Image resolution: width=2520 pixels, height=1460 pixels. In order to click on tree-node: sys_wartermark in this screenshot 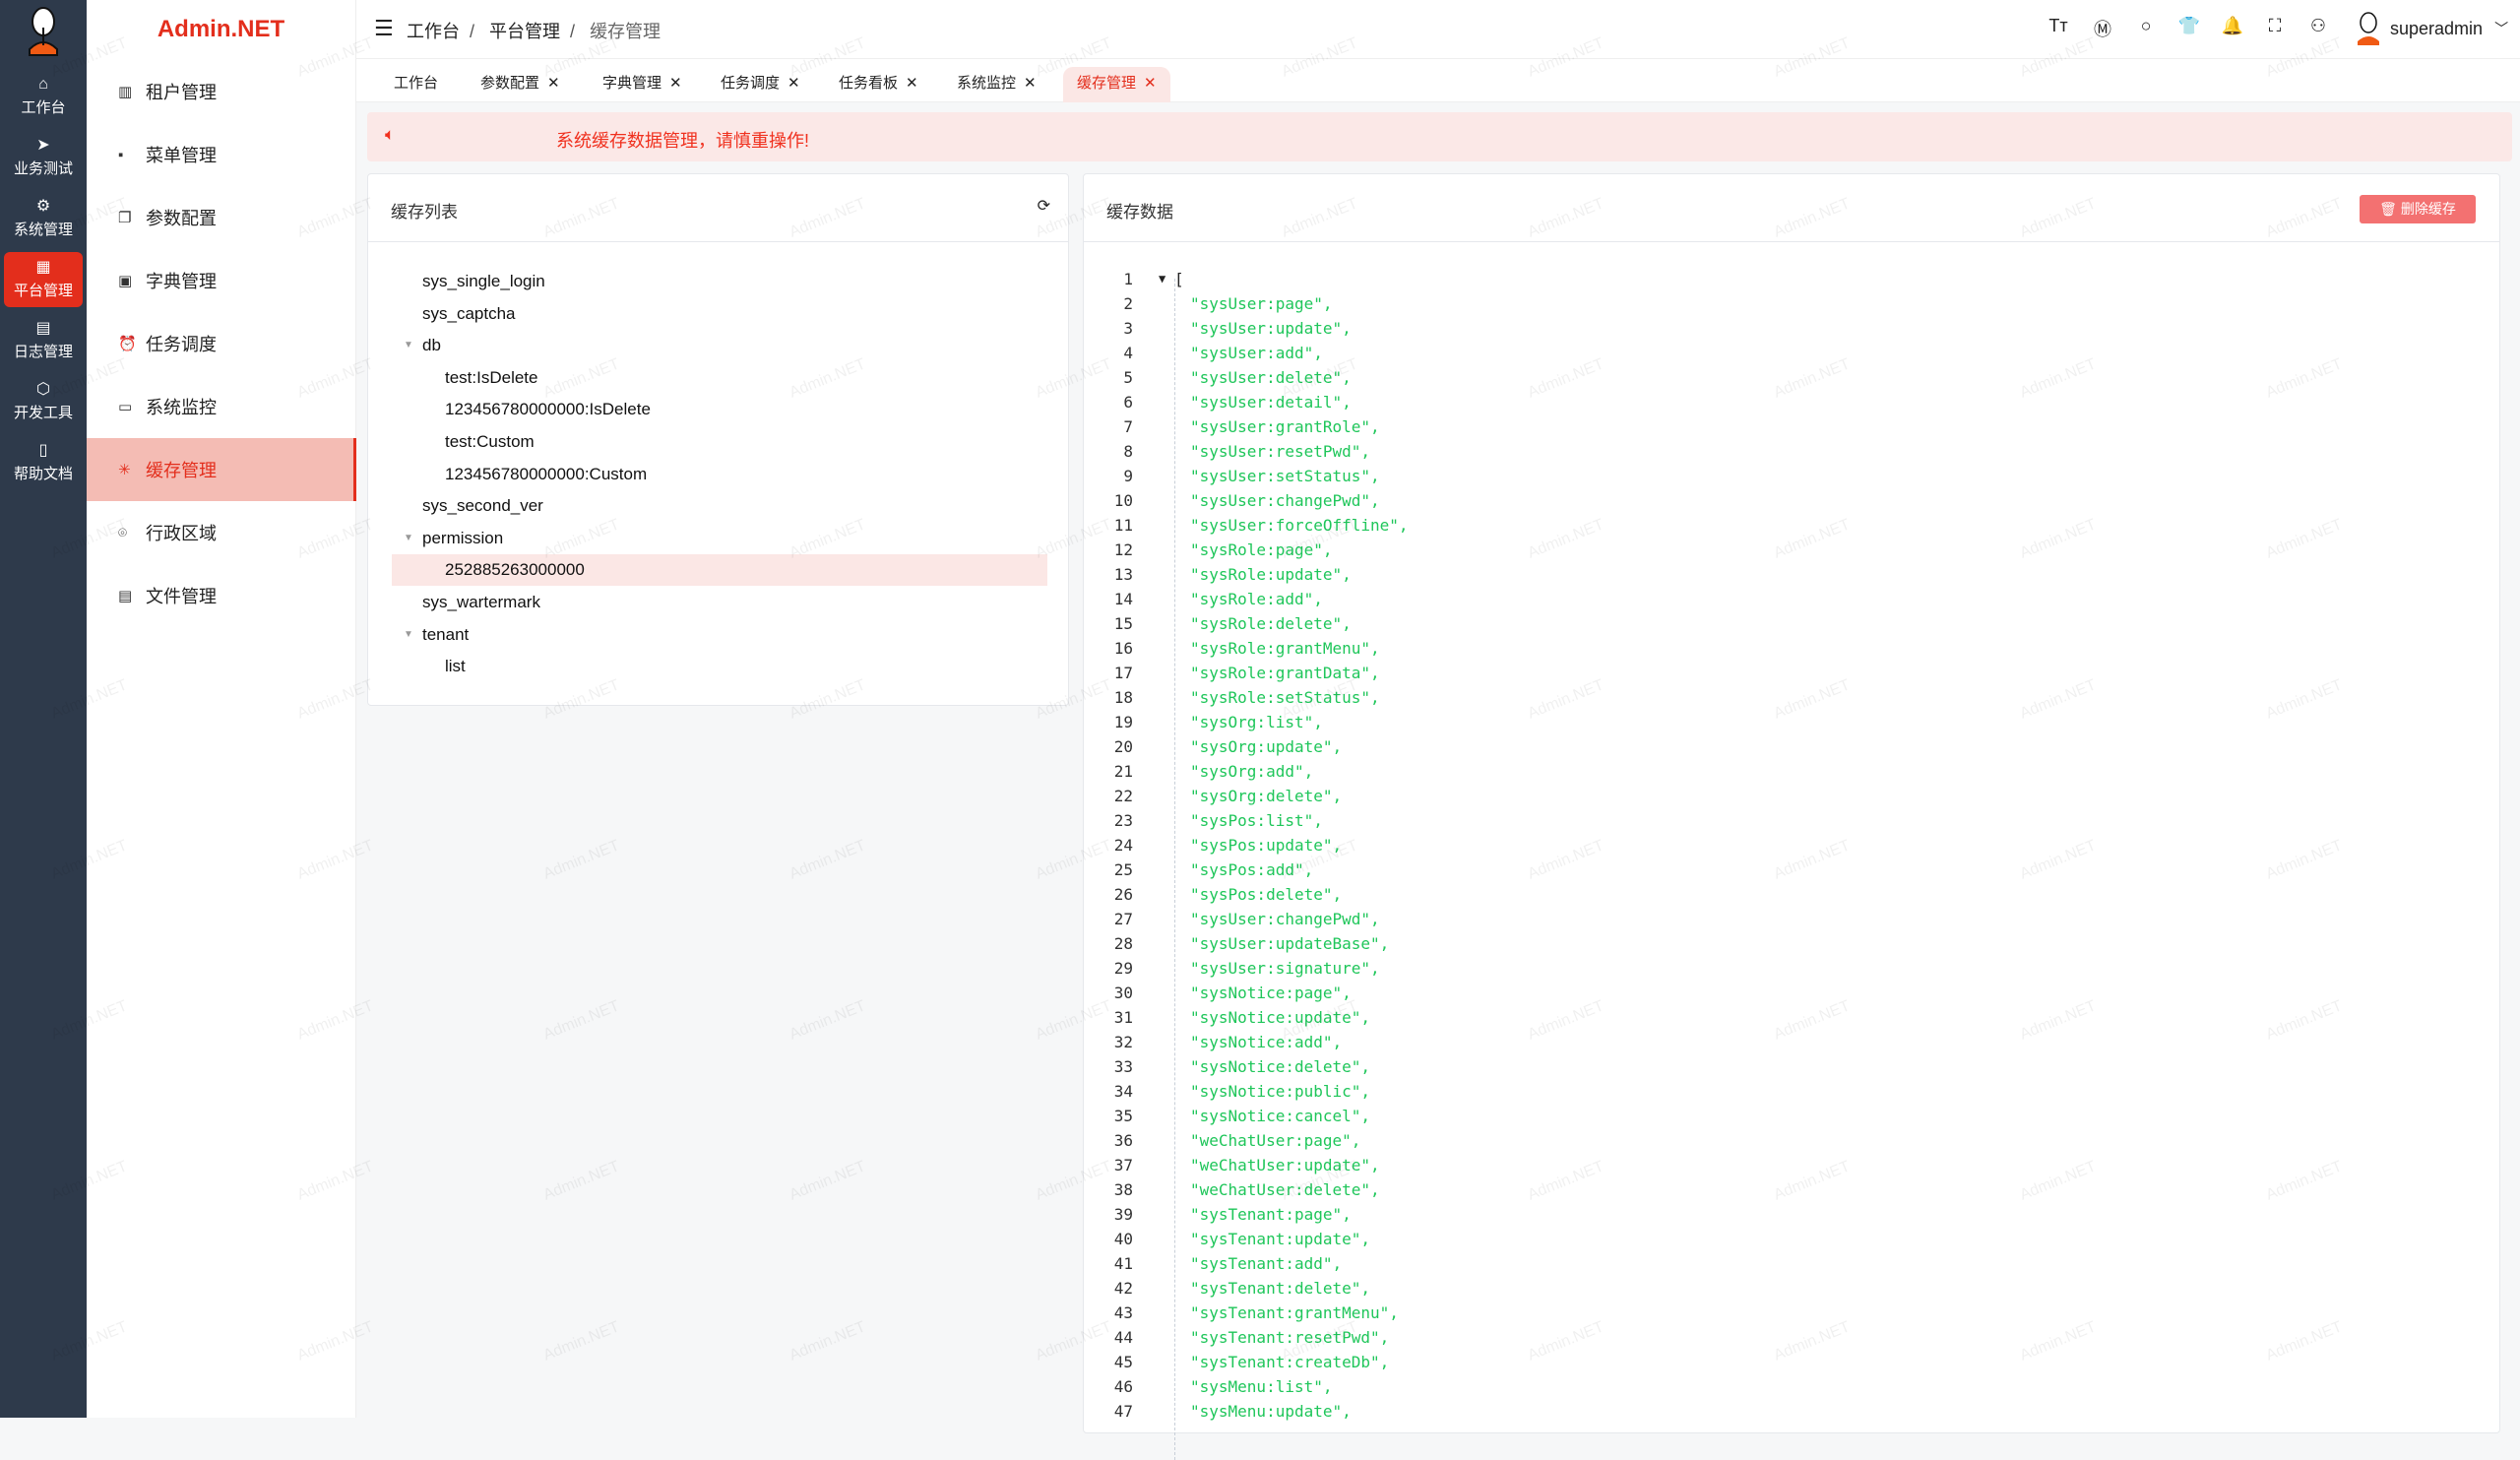, I will do `click(719, 602)`.